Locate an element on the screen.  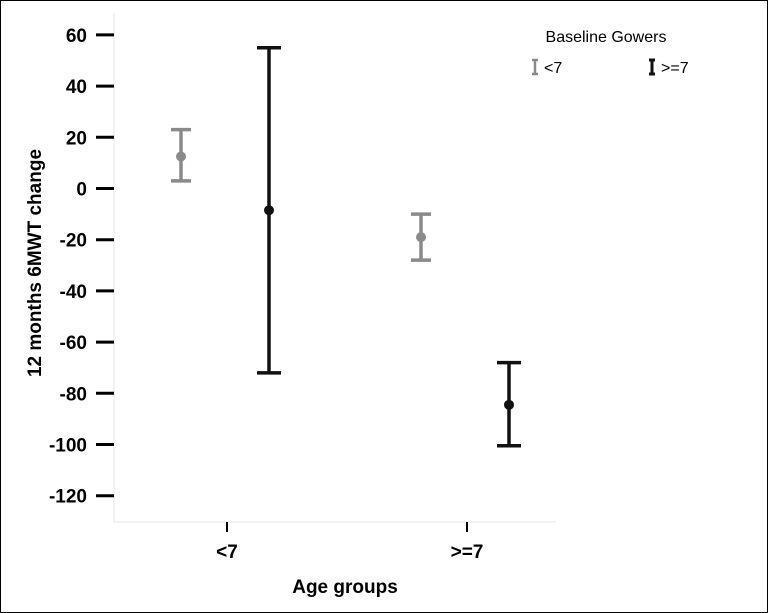
x-axis-title: Age groups is located at coordinates (345, 587).